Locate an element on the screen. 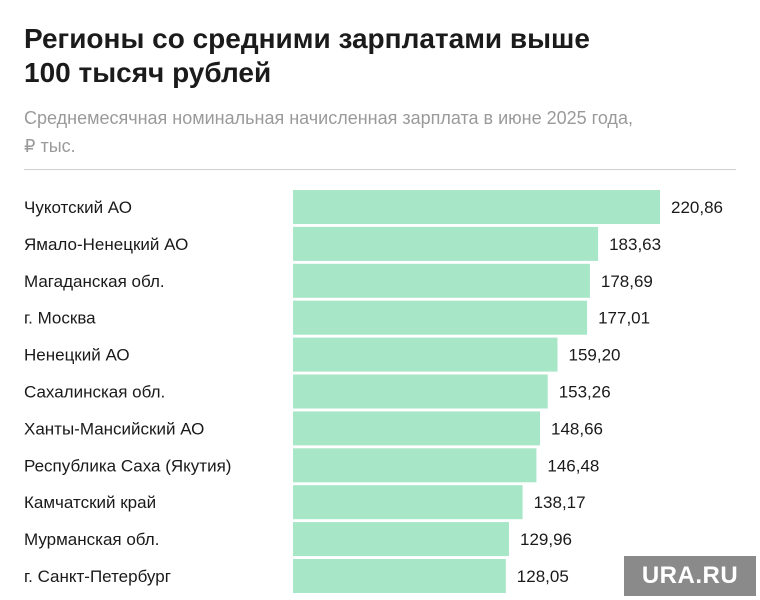 Image resolution: width=760 pixels, height=600 pixels. value-label: 128,05 is located at coordinates (543, 576).